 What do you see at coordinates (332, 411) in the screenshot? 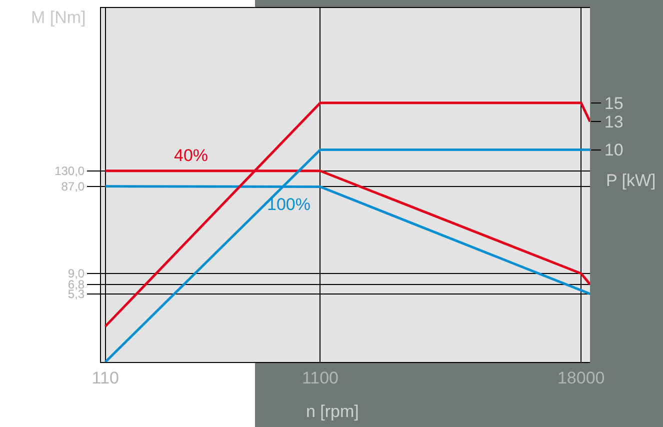
I see `x-axis-title: n [rpm]` at bounding box center [332, 411].